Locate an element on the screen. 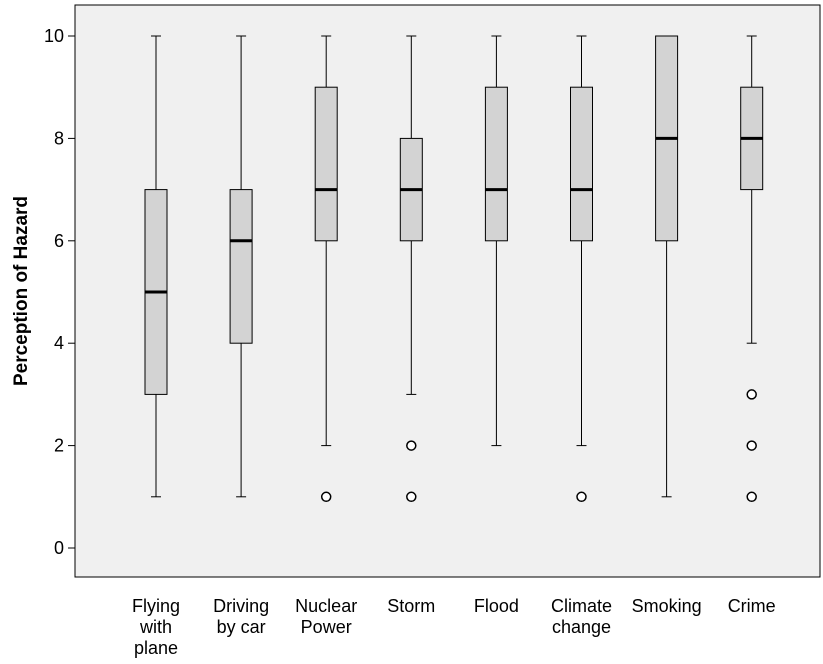  x-category-label: Flood is located at coordinates (496, 606).